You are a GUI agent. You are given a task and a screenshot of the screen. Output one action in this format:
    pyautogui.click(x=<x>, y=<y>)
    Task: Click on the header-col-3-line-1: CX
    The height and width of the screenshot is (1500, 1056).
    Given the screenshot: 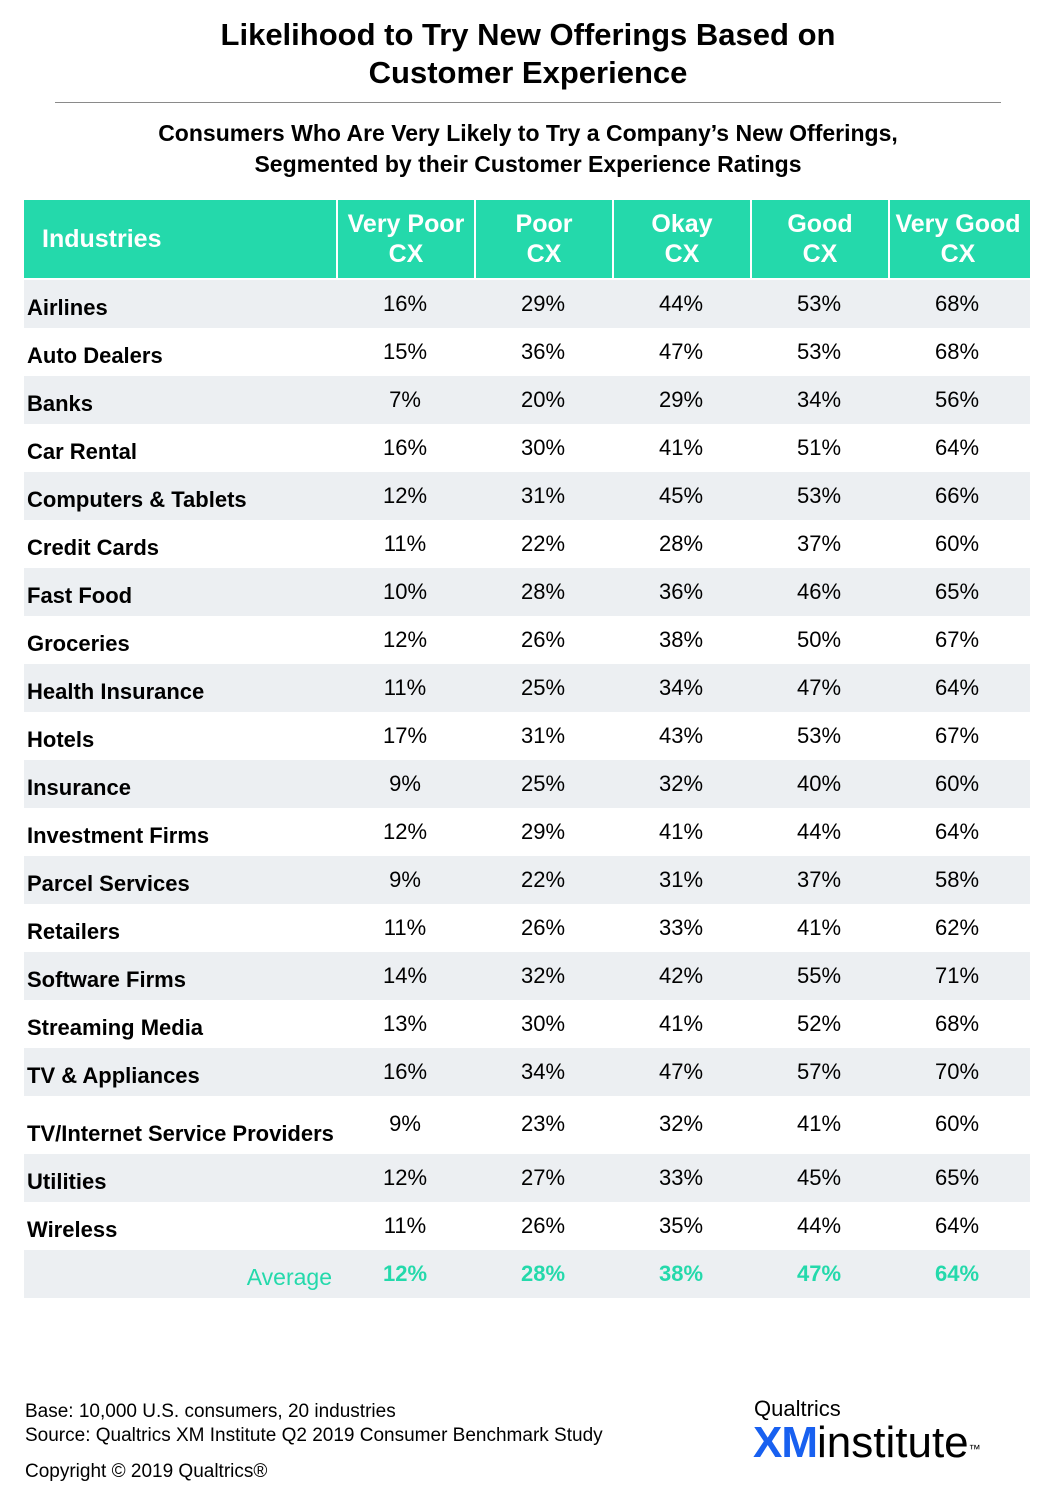 What is the action you would take?
    pyautogui.click(x=820, y=254)
    